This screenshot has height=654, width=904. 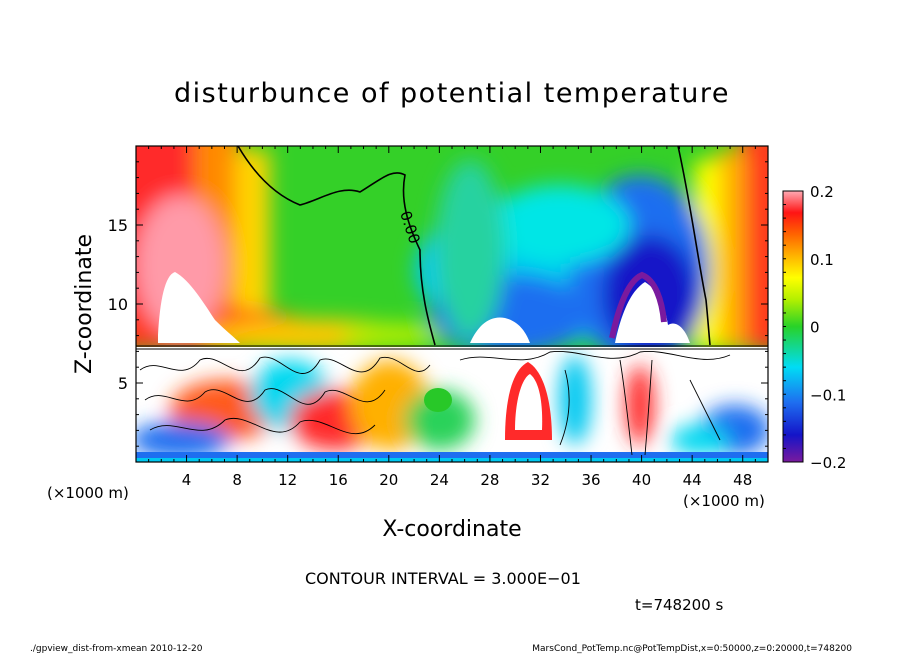 What do you see at coordinates (123, 383) in the screenshot?
I see `y-tick-label: 5` at bounding box center [123, 383].